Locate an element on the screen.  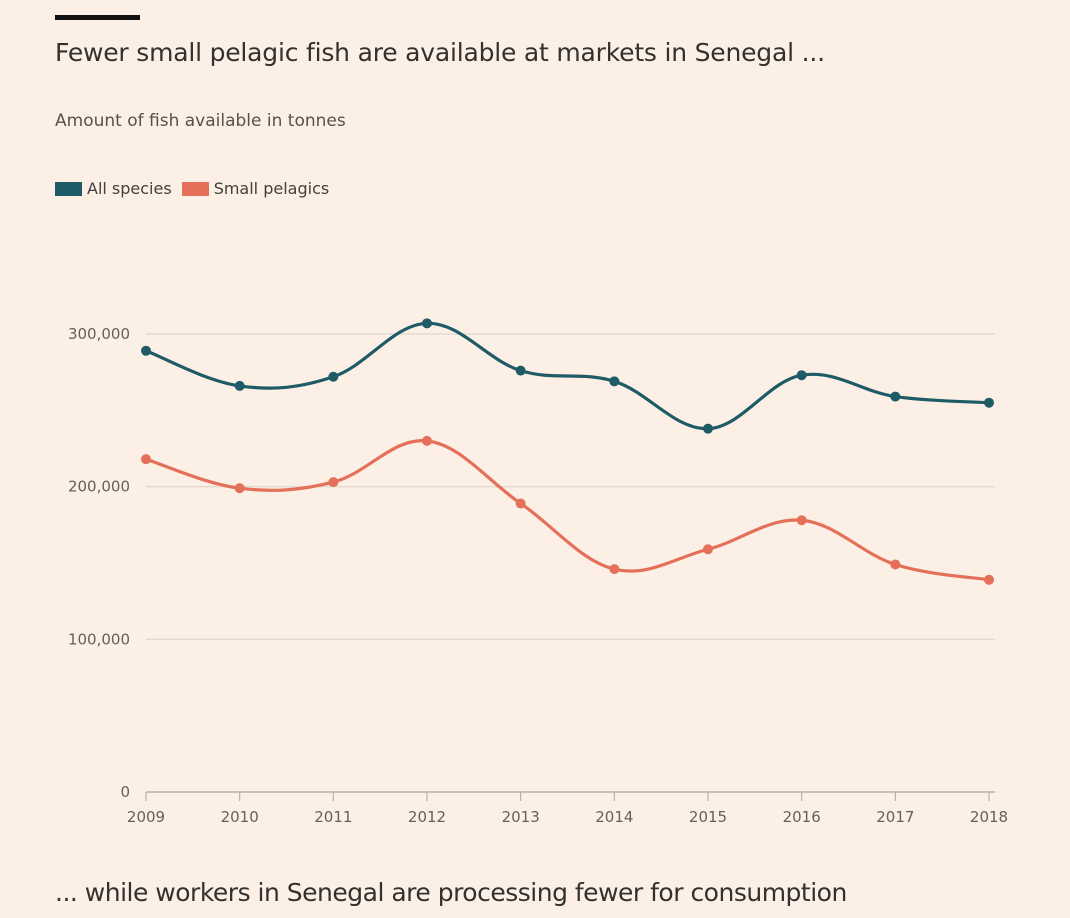
y-tick-label: 100,000 is located at coordinates (99, 639).